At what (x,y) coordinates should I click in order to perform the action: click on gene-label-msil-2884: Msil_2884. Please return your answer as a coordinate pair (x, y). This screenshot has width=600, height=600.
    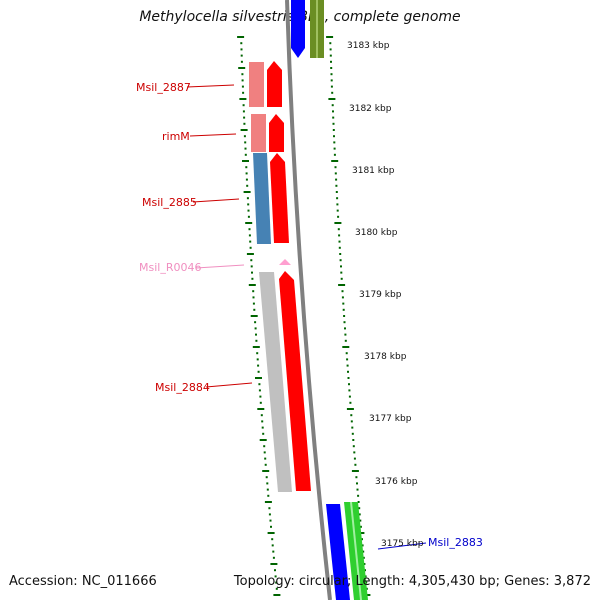
    Looking at the image, I should click on (182, 387).